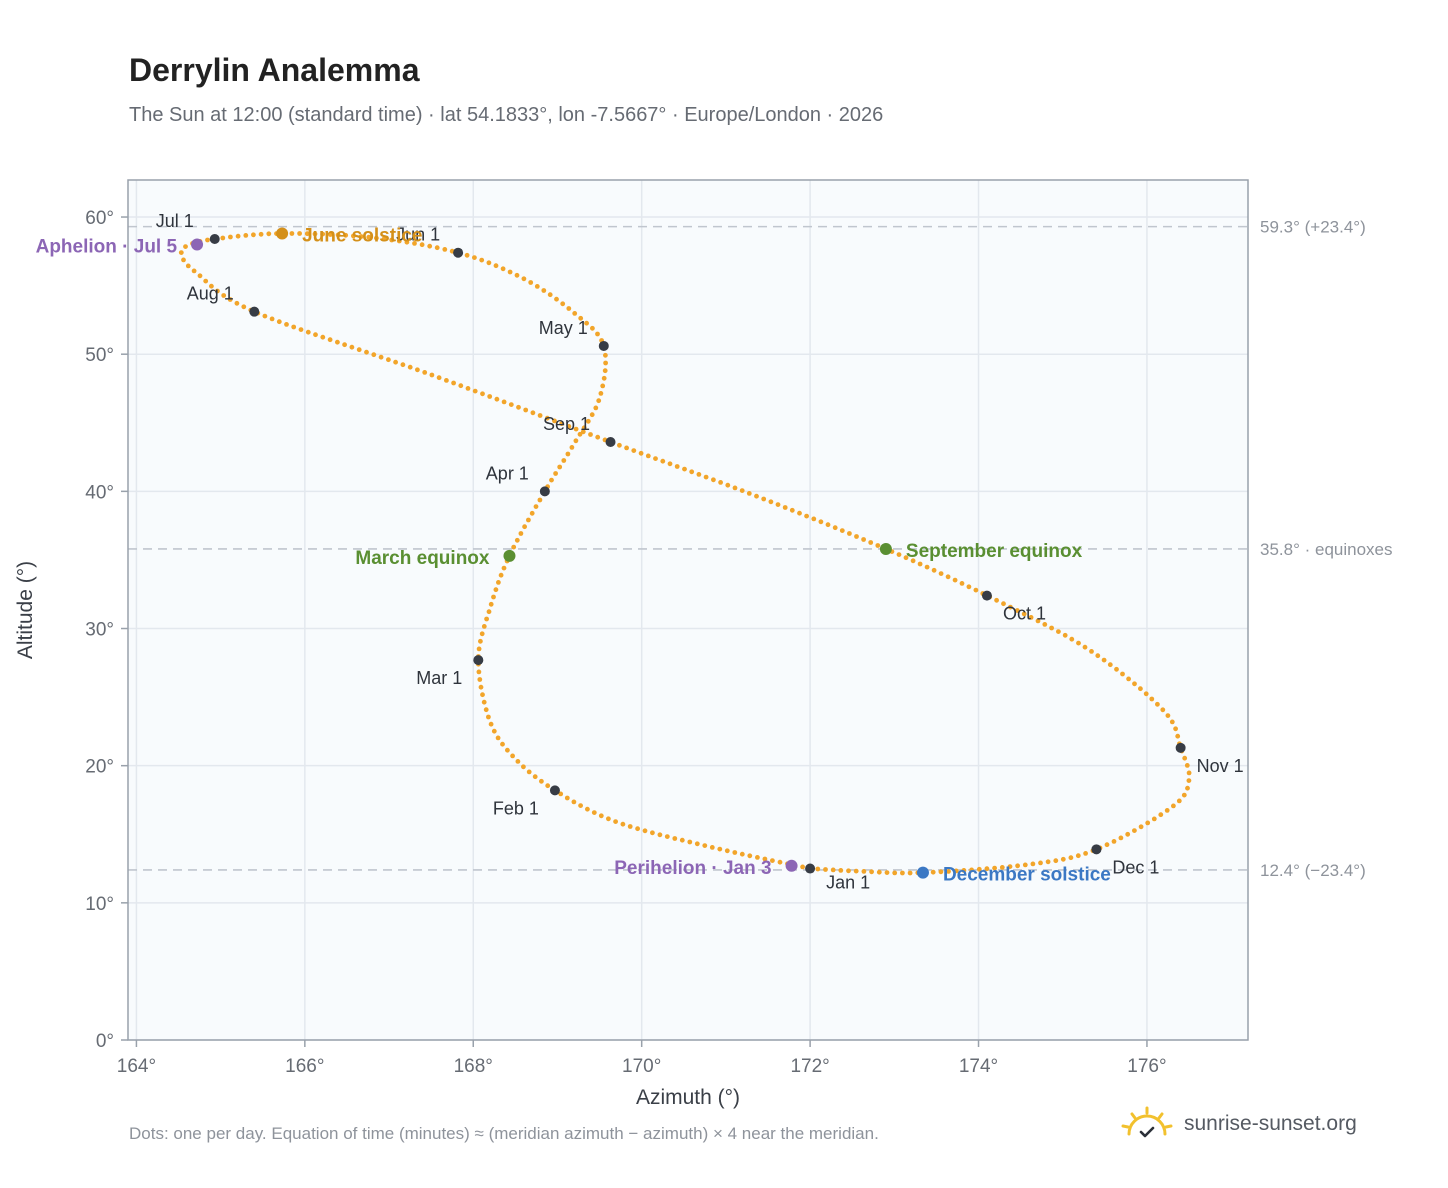 Image resolution: width=1448 pixels, height=1188 pixels. Describe the element at coordinates (922, 872) in the screenshot. I see `event-marker` at that location.